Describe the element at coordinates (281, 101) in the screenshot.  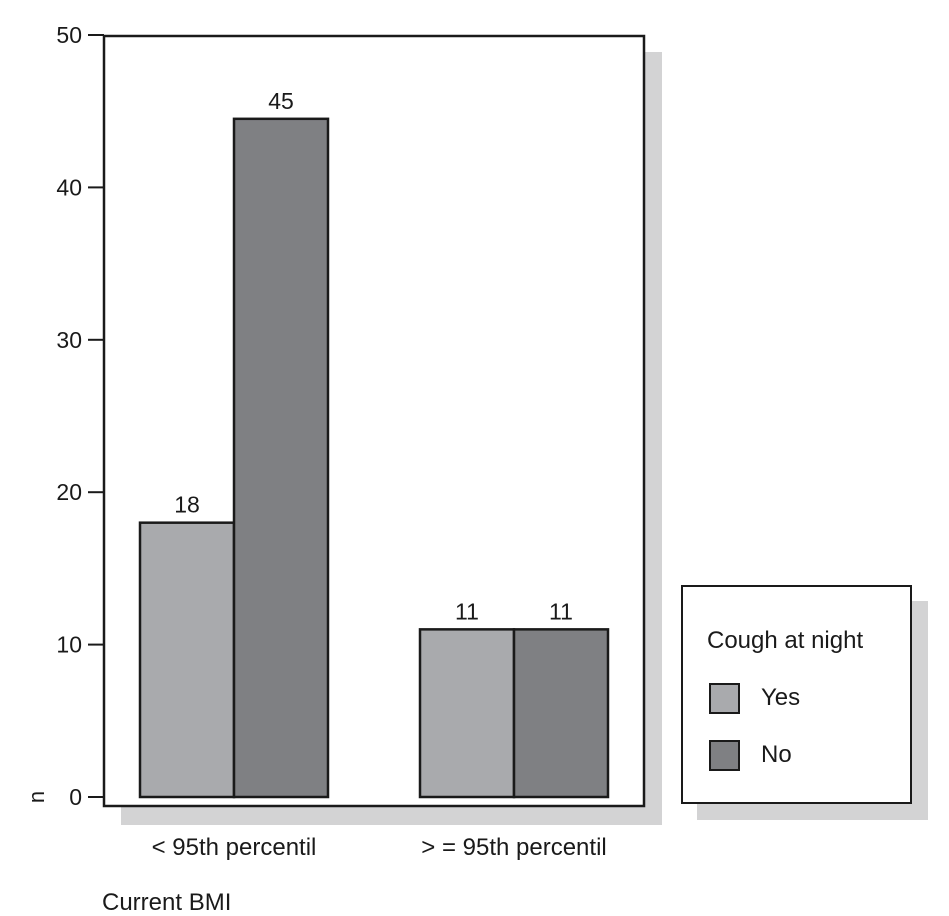
I see `bar-label-no-0: 45` at that location.